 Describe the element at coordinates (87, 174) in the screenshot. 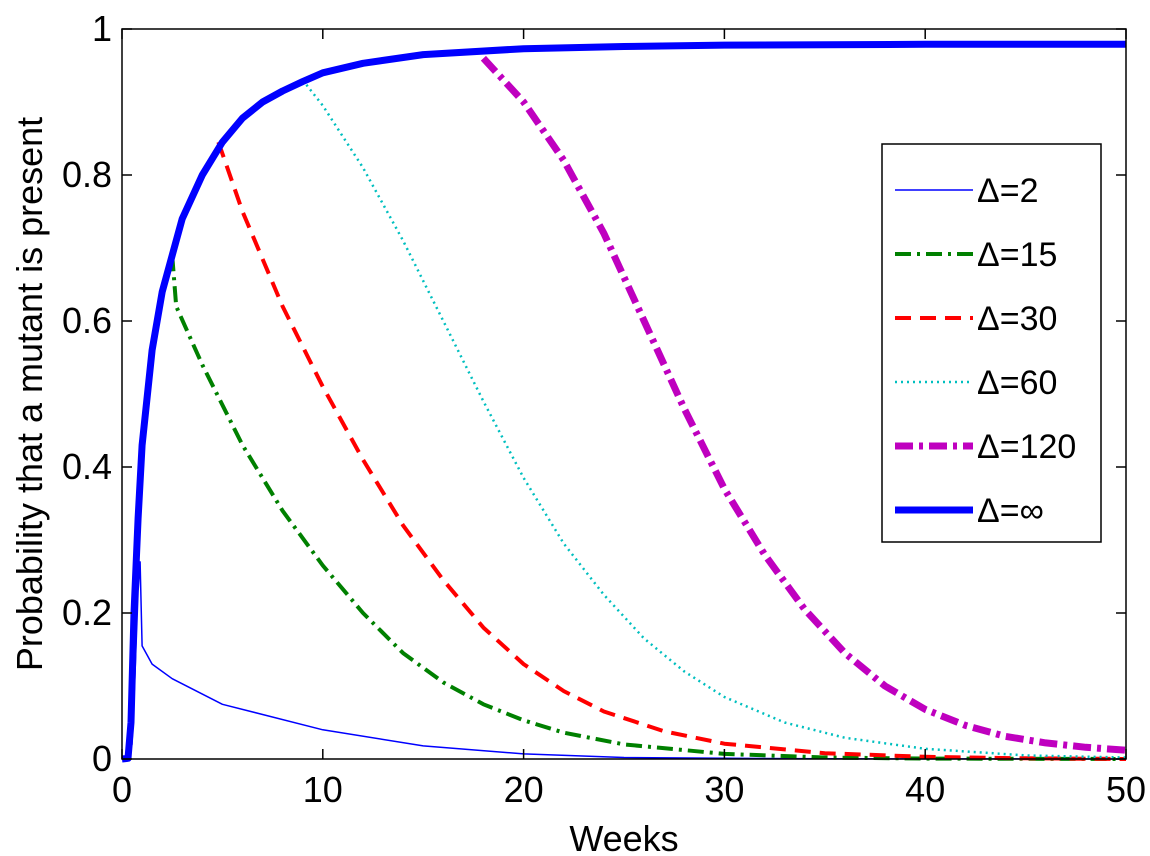

I see `y-tick-label: 0.8` at that location.